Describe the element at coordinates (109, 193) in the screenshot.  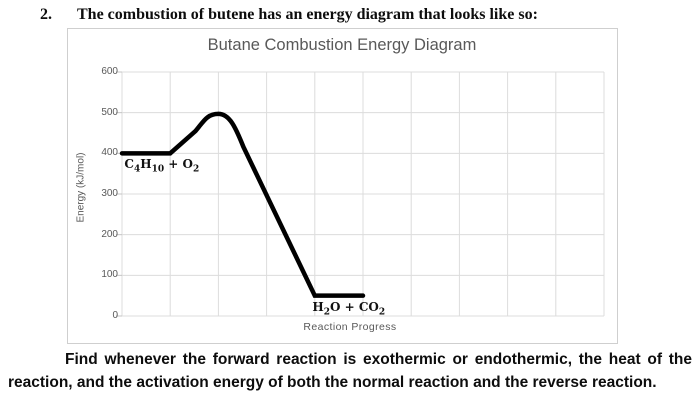
I see `y-tick-label: 300` at that location.